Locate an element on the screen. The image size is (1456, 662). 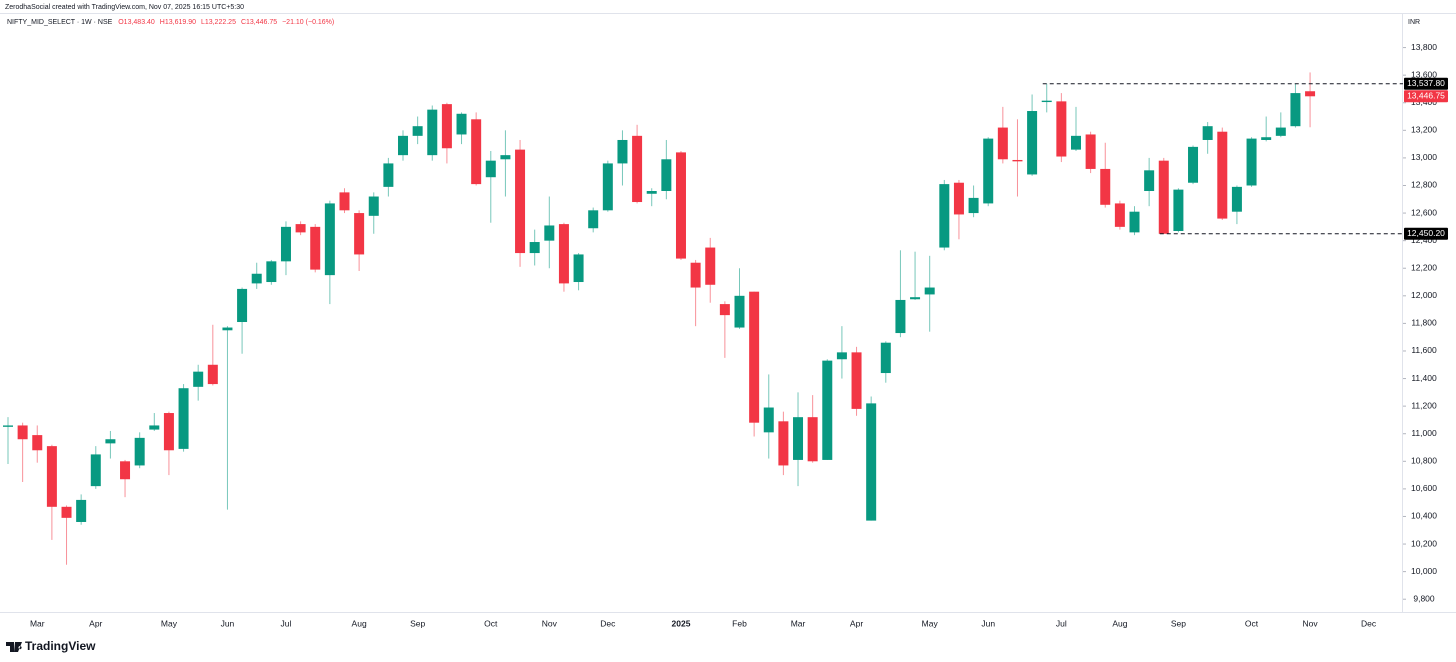
y-tick-label: 12,600 is located at coordinates (1424, 212).